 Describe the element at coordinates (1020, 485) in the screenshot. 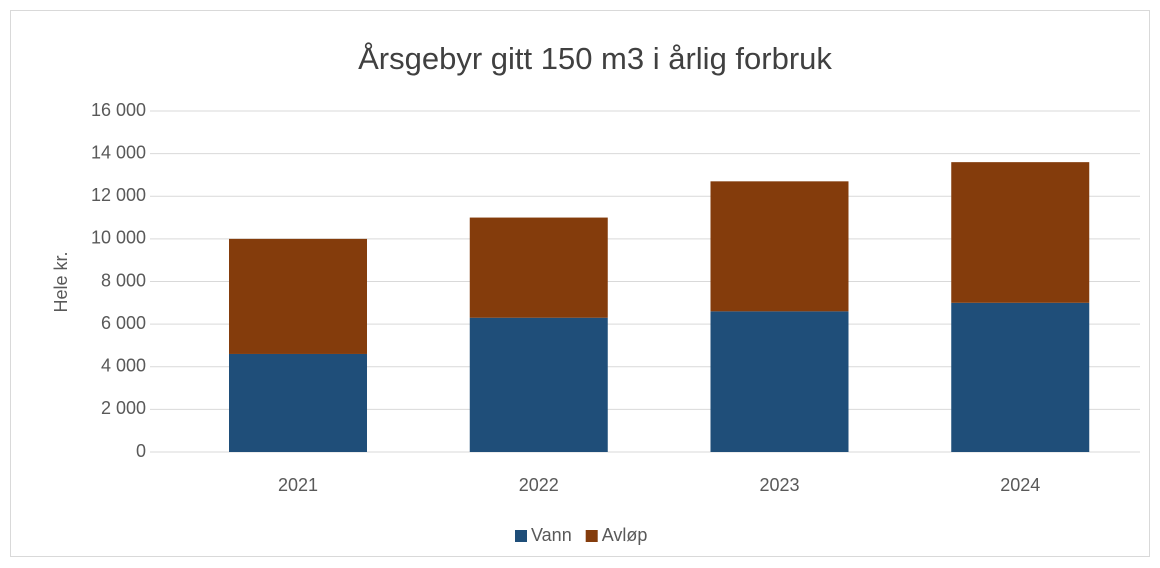

I see `x-tick-label: 2024` at that location.